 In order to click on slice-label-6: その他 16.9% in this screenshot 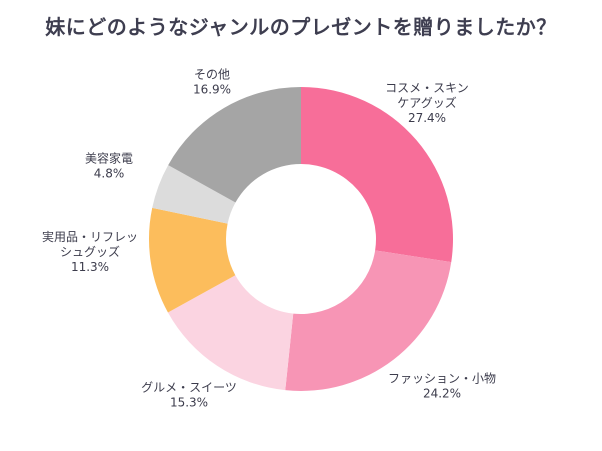, I will do `click(212, 82)`.